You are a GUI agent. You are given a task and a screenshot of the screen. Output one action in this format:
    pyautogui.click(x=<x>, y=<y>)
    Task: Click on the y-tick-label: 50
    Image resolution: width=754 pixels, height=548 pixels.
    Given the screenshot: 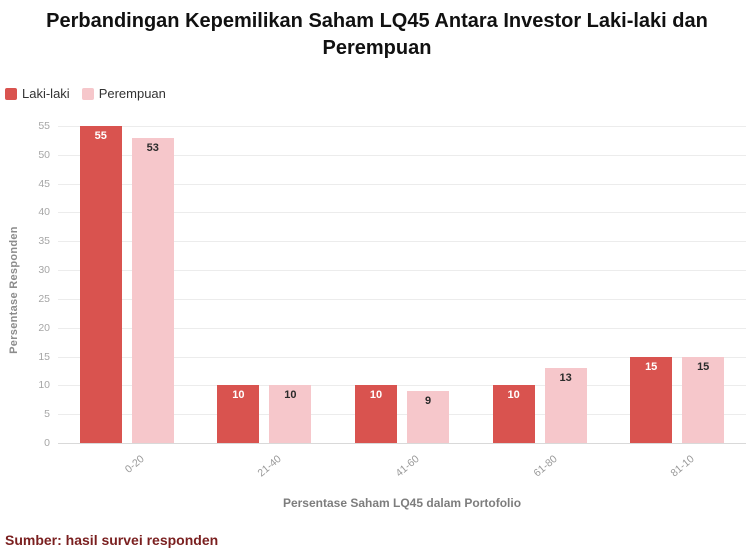 What is the action you would take?
    pyautogui.click(x=44, y=154)
    